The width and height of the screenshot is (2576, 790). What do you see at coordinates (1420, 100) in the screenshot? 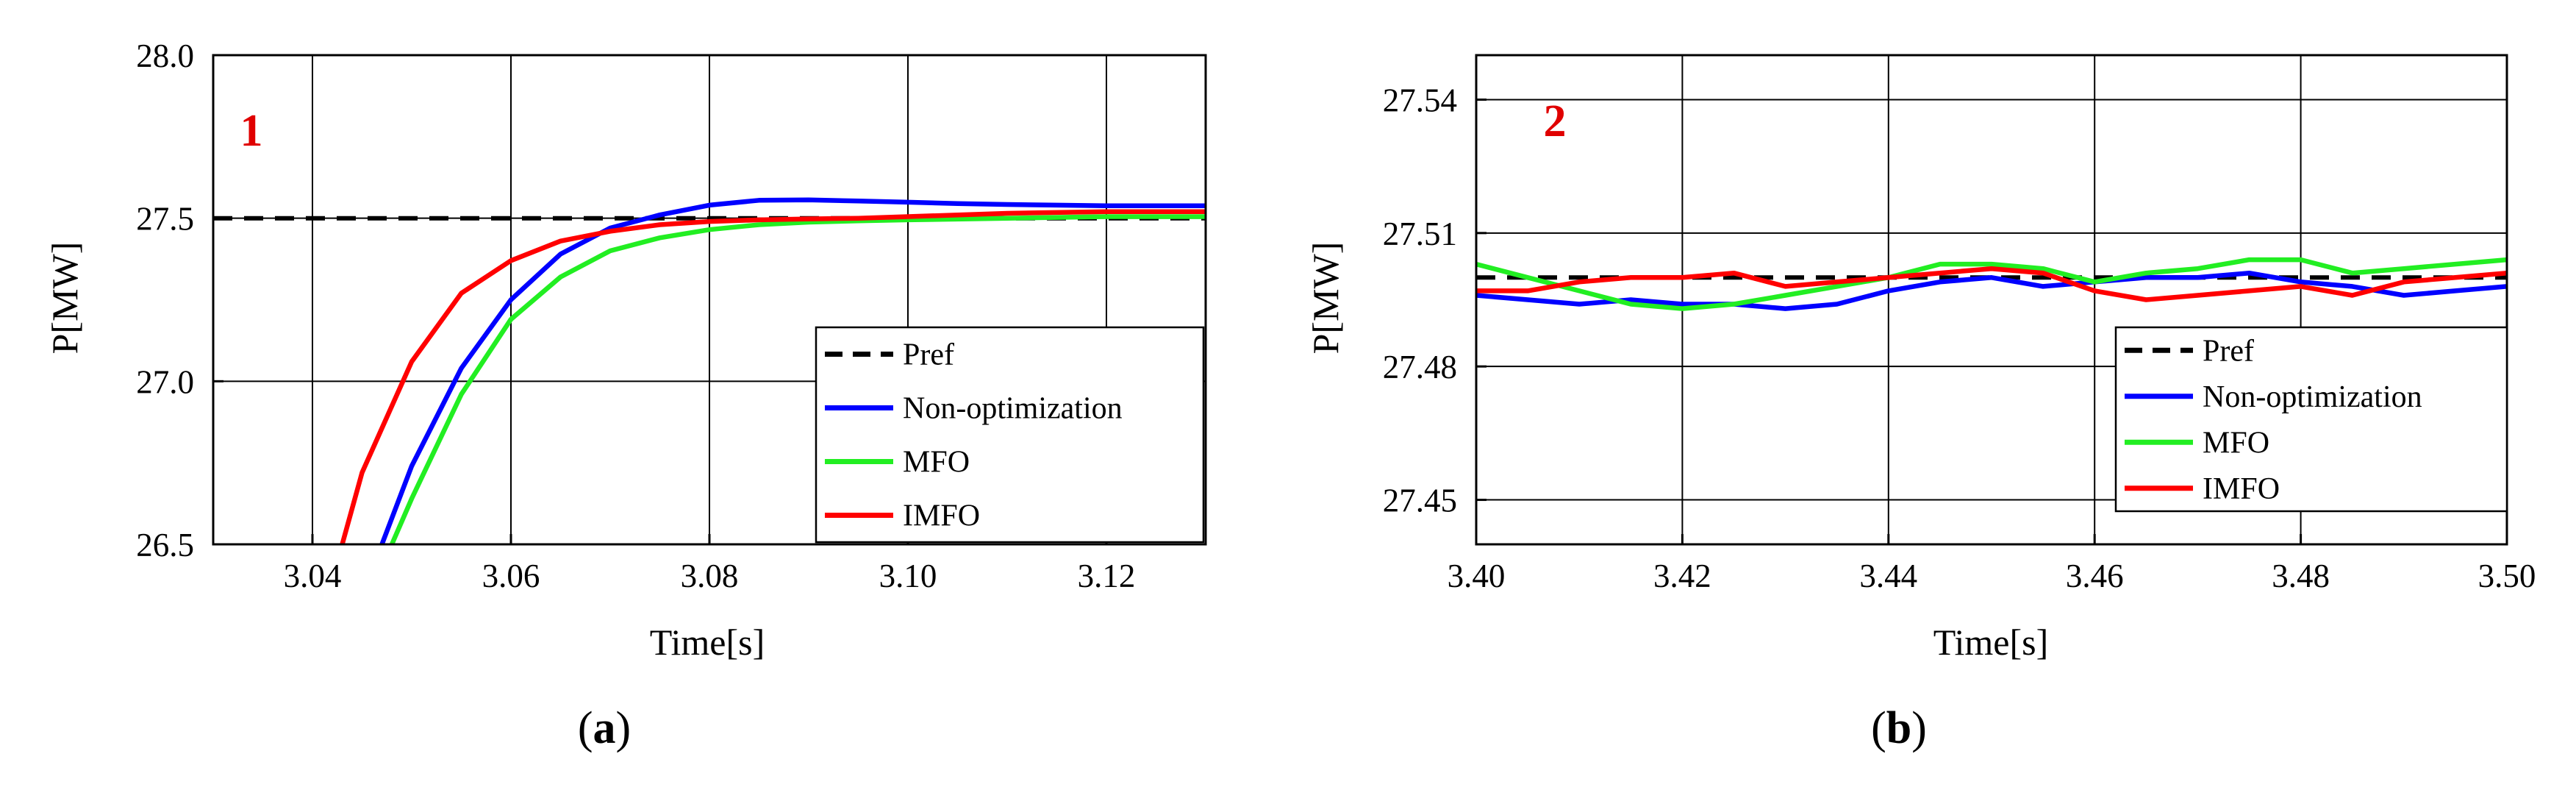
I see `y-tick-label: 27.54` at bounding box center [1420, 100].